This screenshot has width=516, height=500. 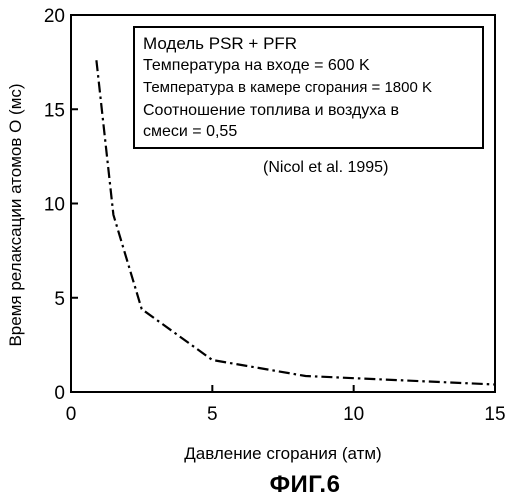 What do you see at coordinates (287, 87) in the screenshot?
I see `info-line-combustor-temperature: Температура в камере сгорания = 1800 K` at bounding box center [287, 87].